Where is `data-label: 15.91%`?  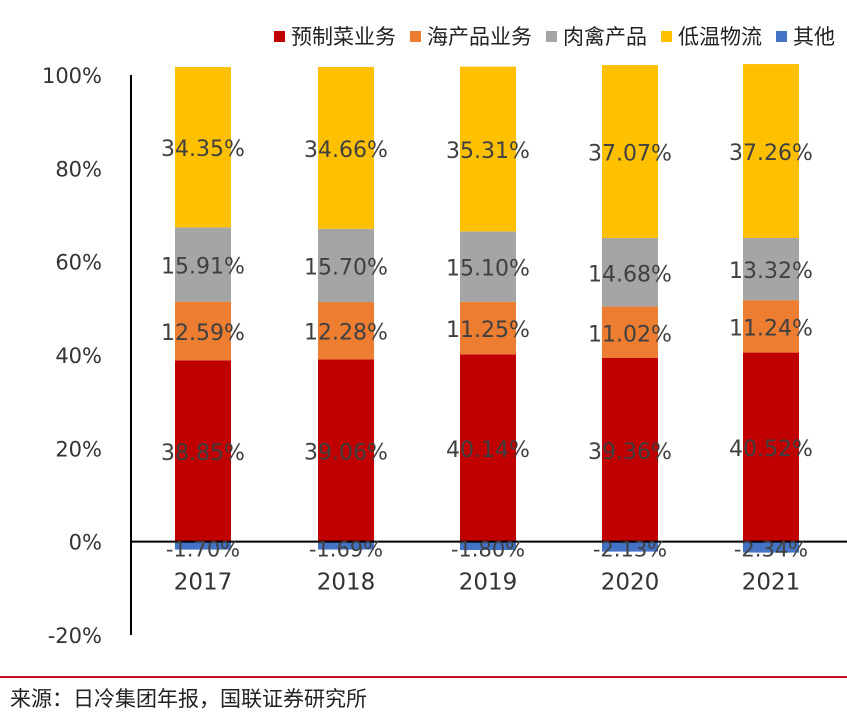 data-label: 15.91% is located at coordinates (203, 266).